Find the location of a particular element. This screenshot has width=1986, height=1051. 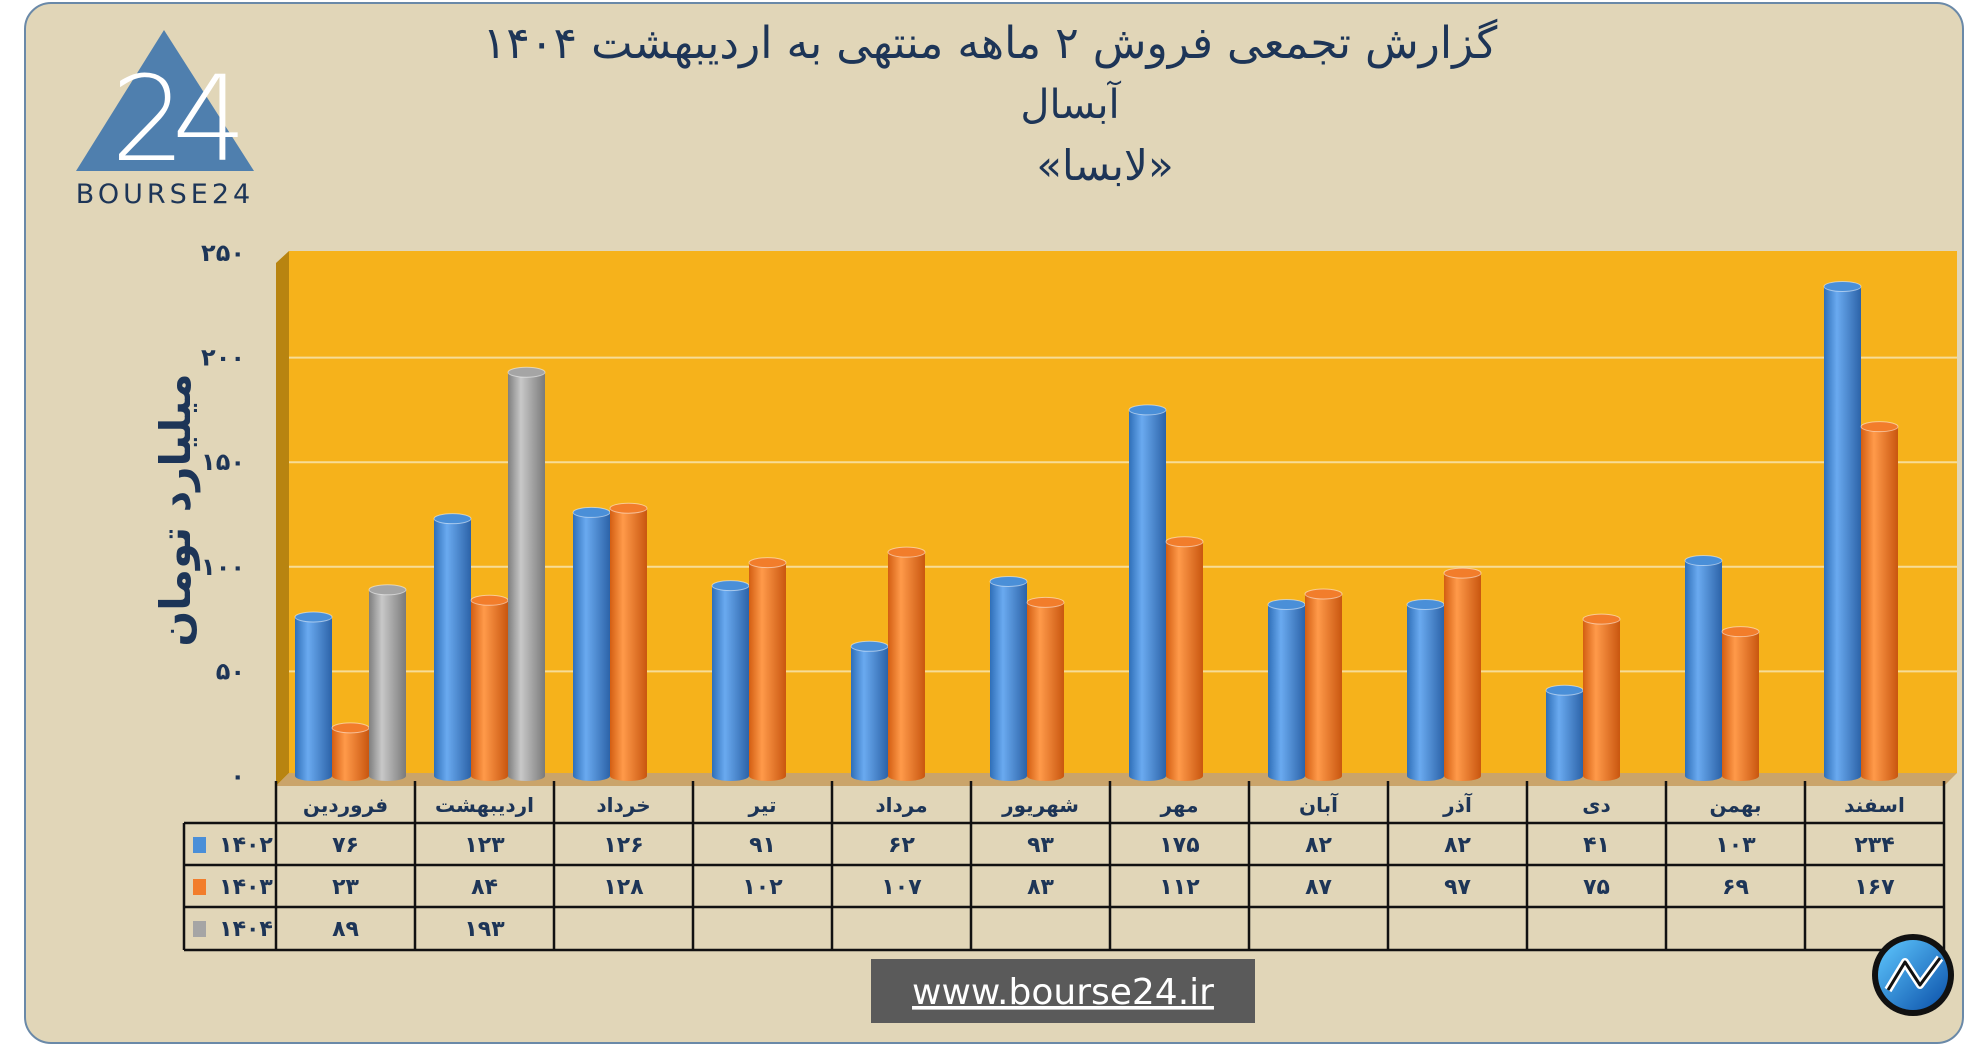

category-label: مرداد is located at coordinates (901, 805).